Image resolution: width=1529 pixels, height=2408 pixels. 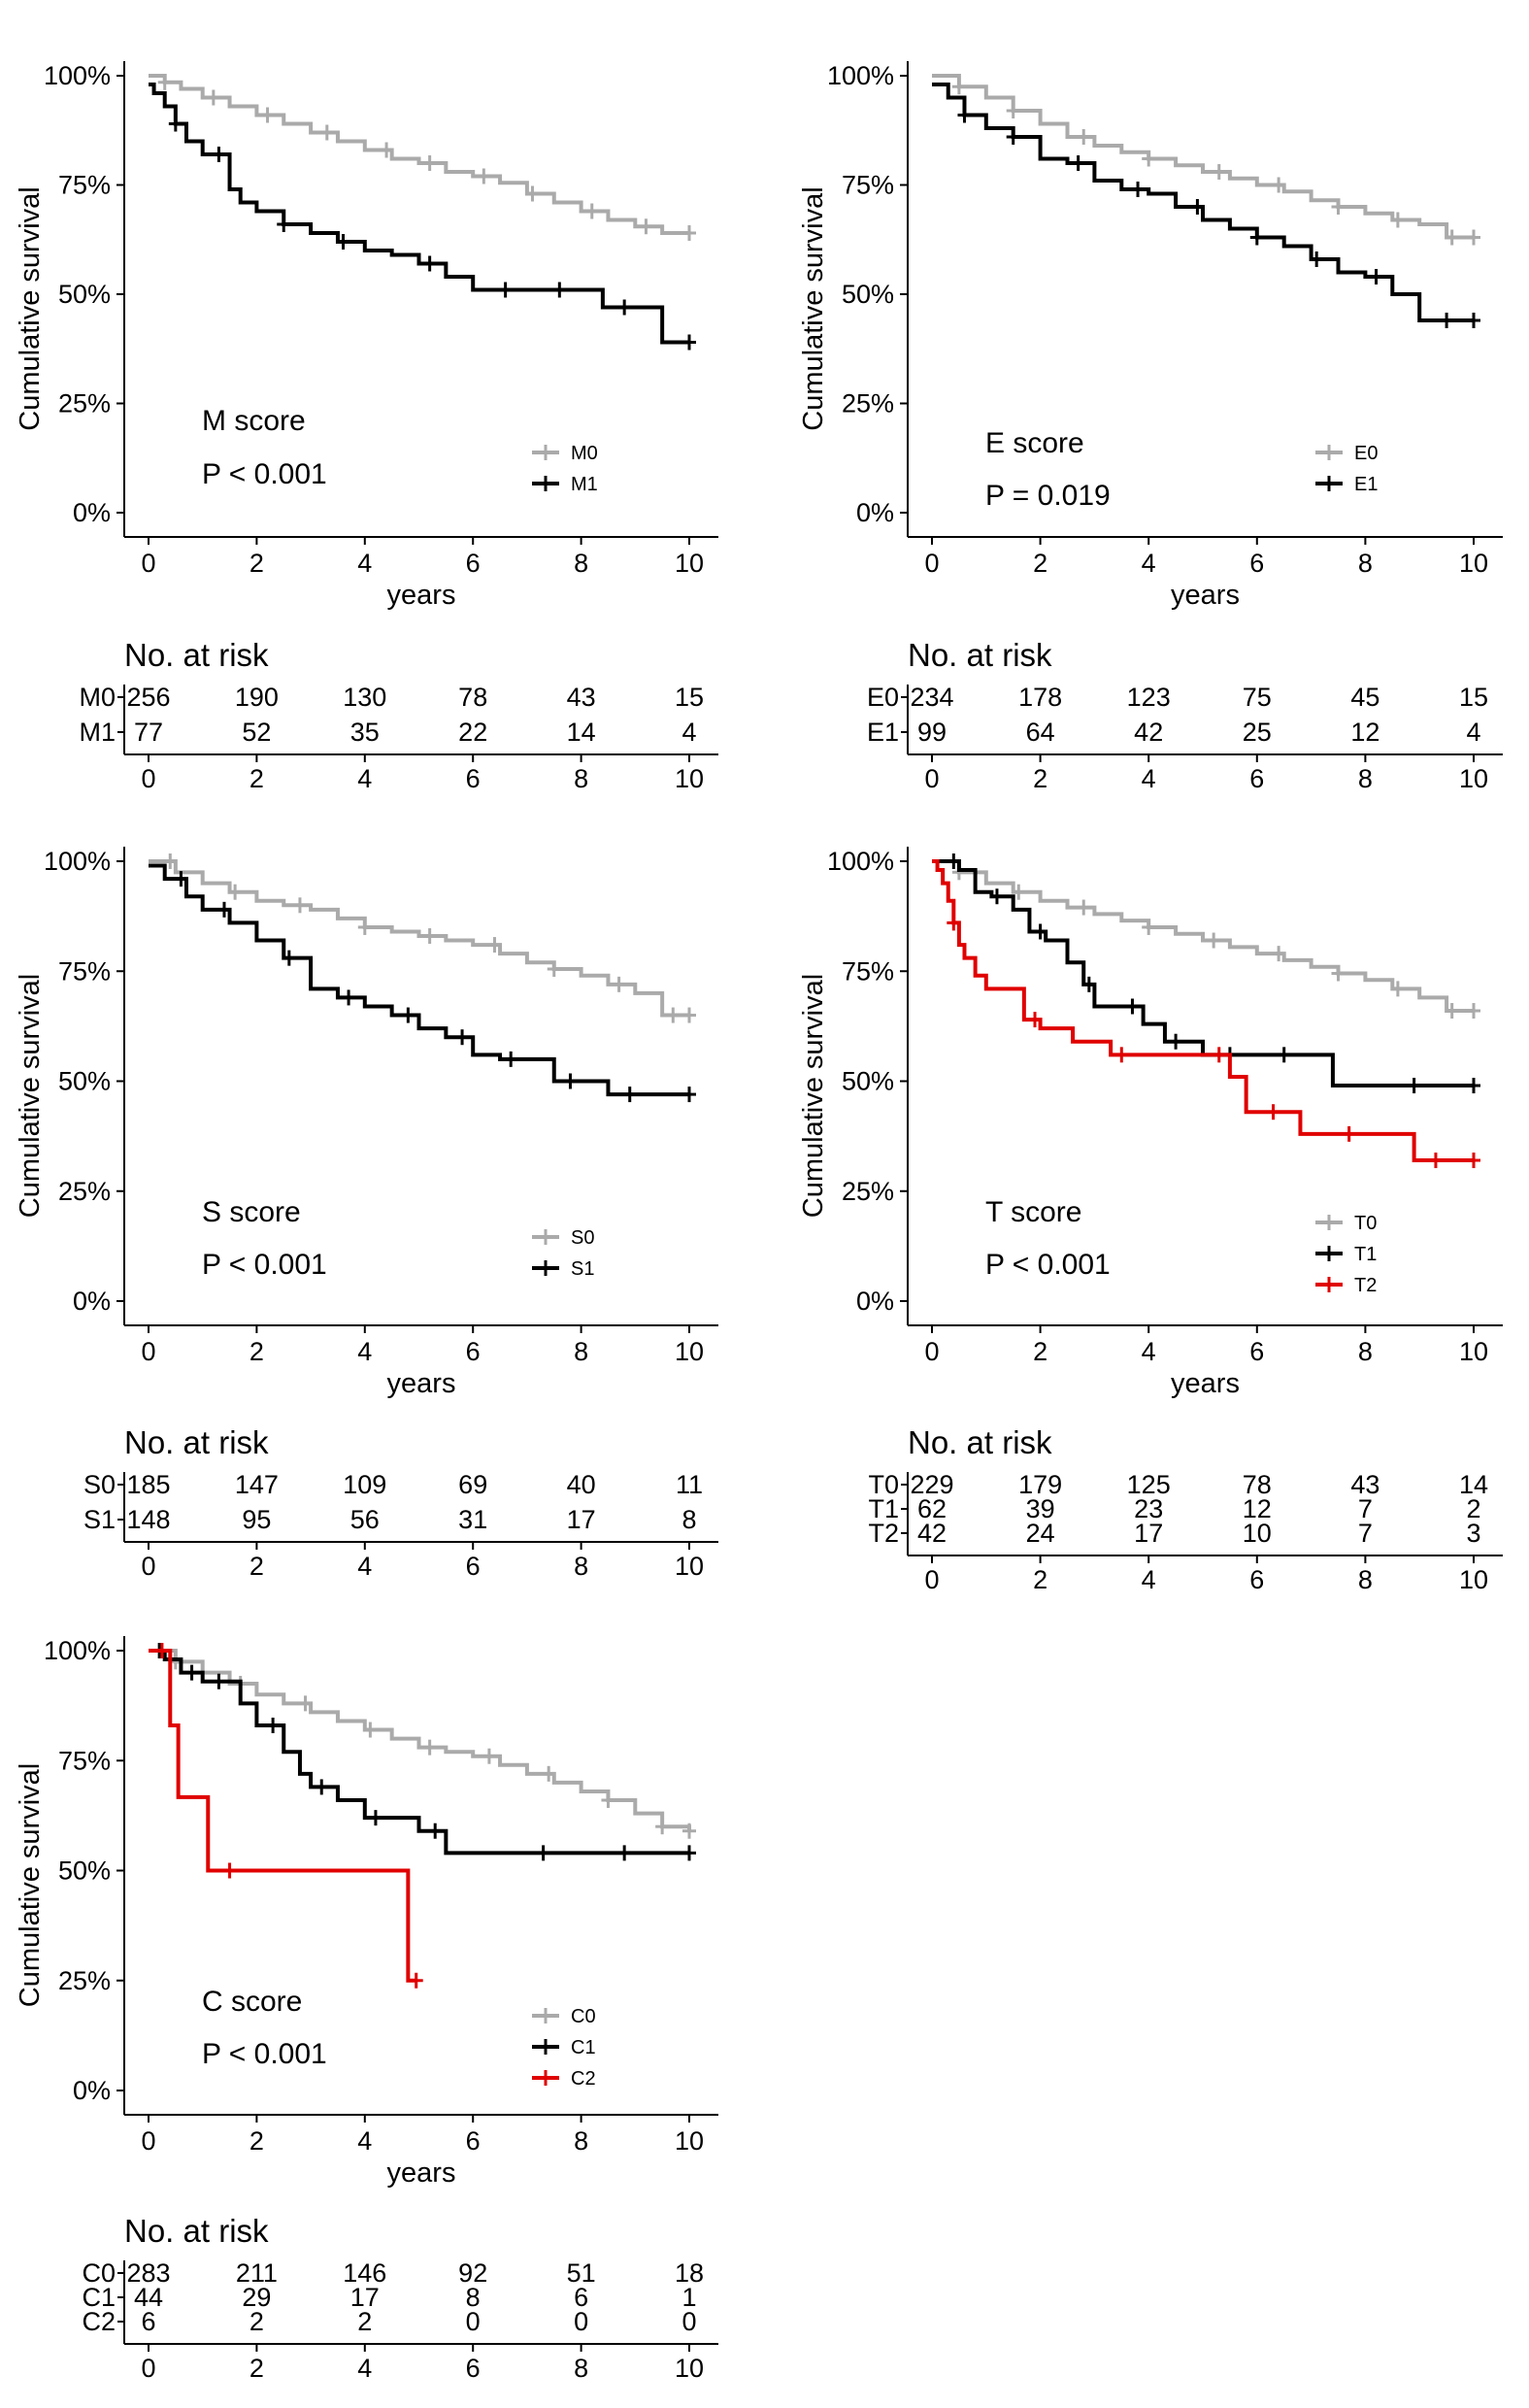 I want to click on risk-count: 62, so click(x=932, y=1508).